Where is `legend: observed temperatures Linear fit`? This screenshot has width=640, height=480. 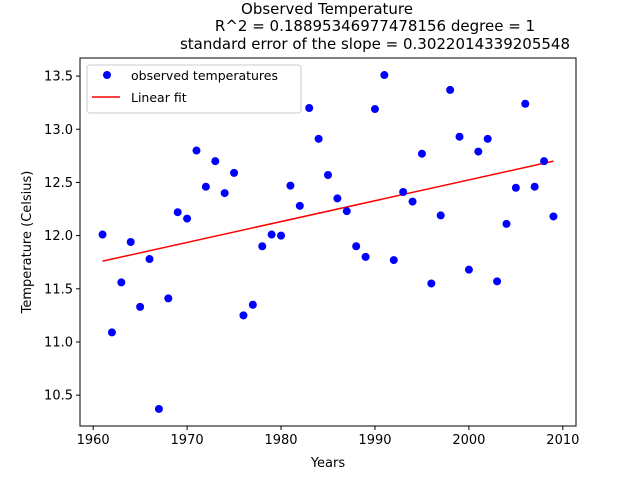
legend: observed temperatures Linear fit is located at coordinates (194, 89).